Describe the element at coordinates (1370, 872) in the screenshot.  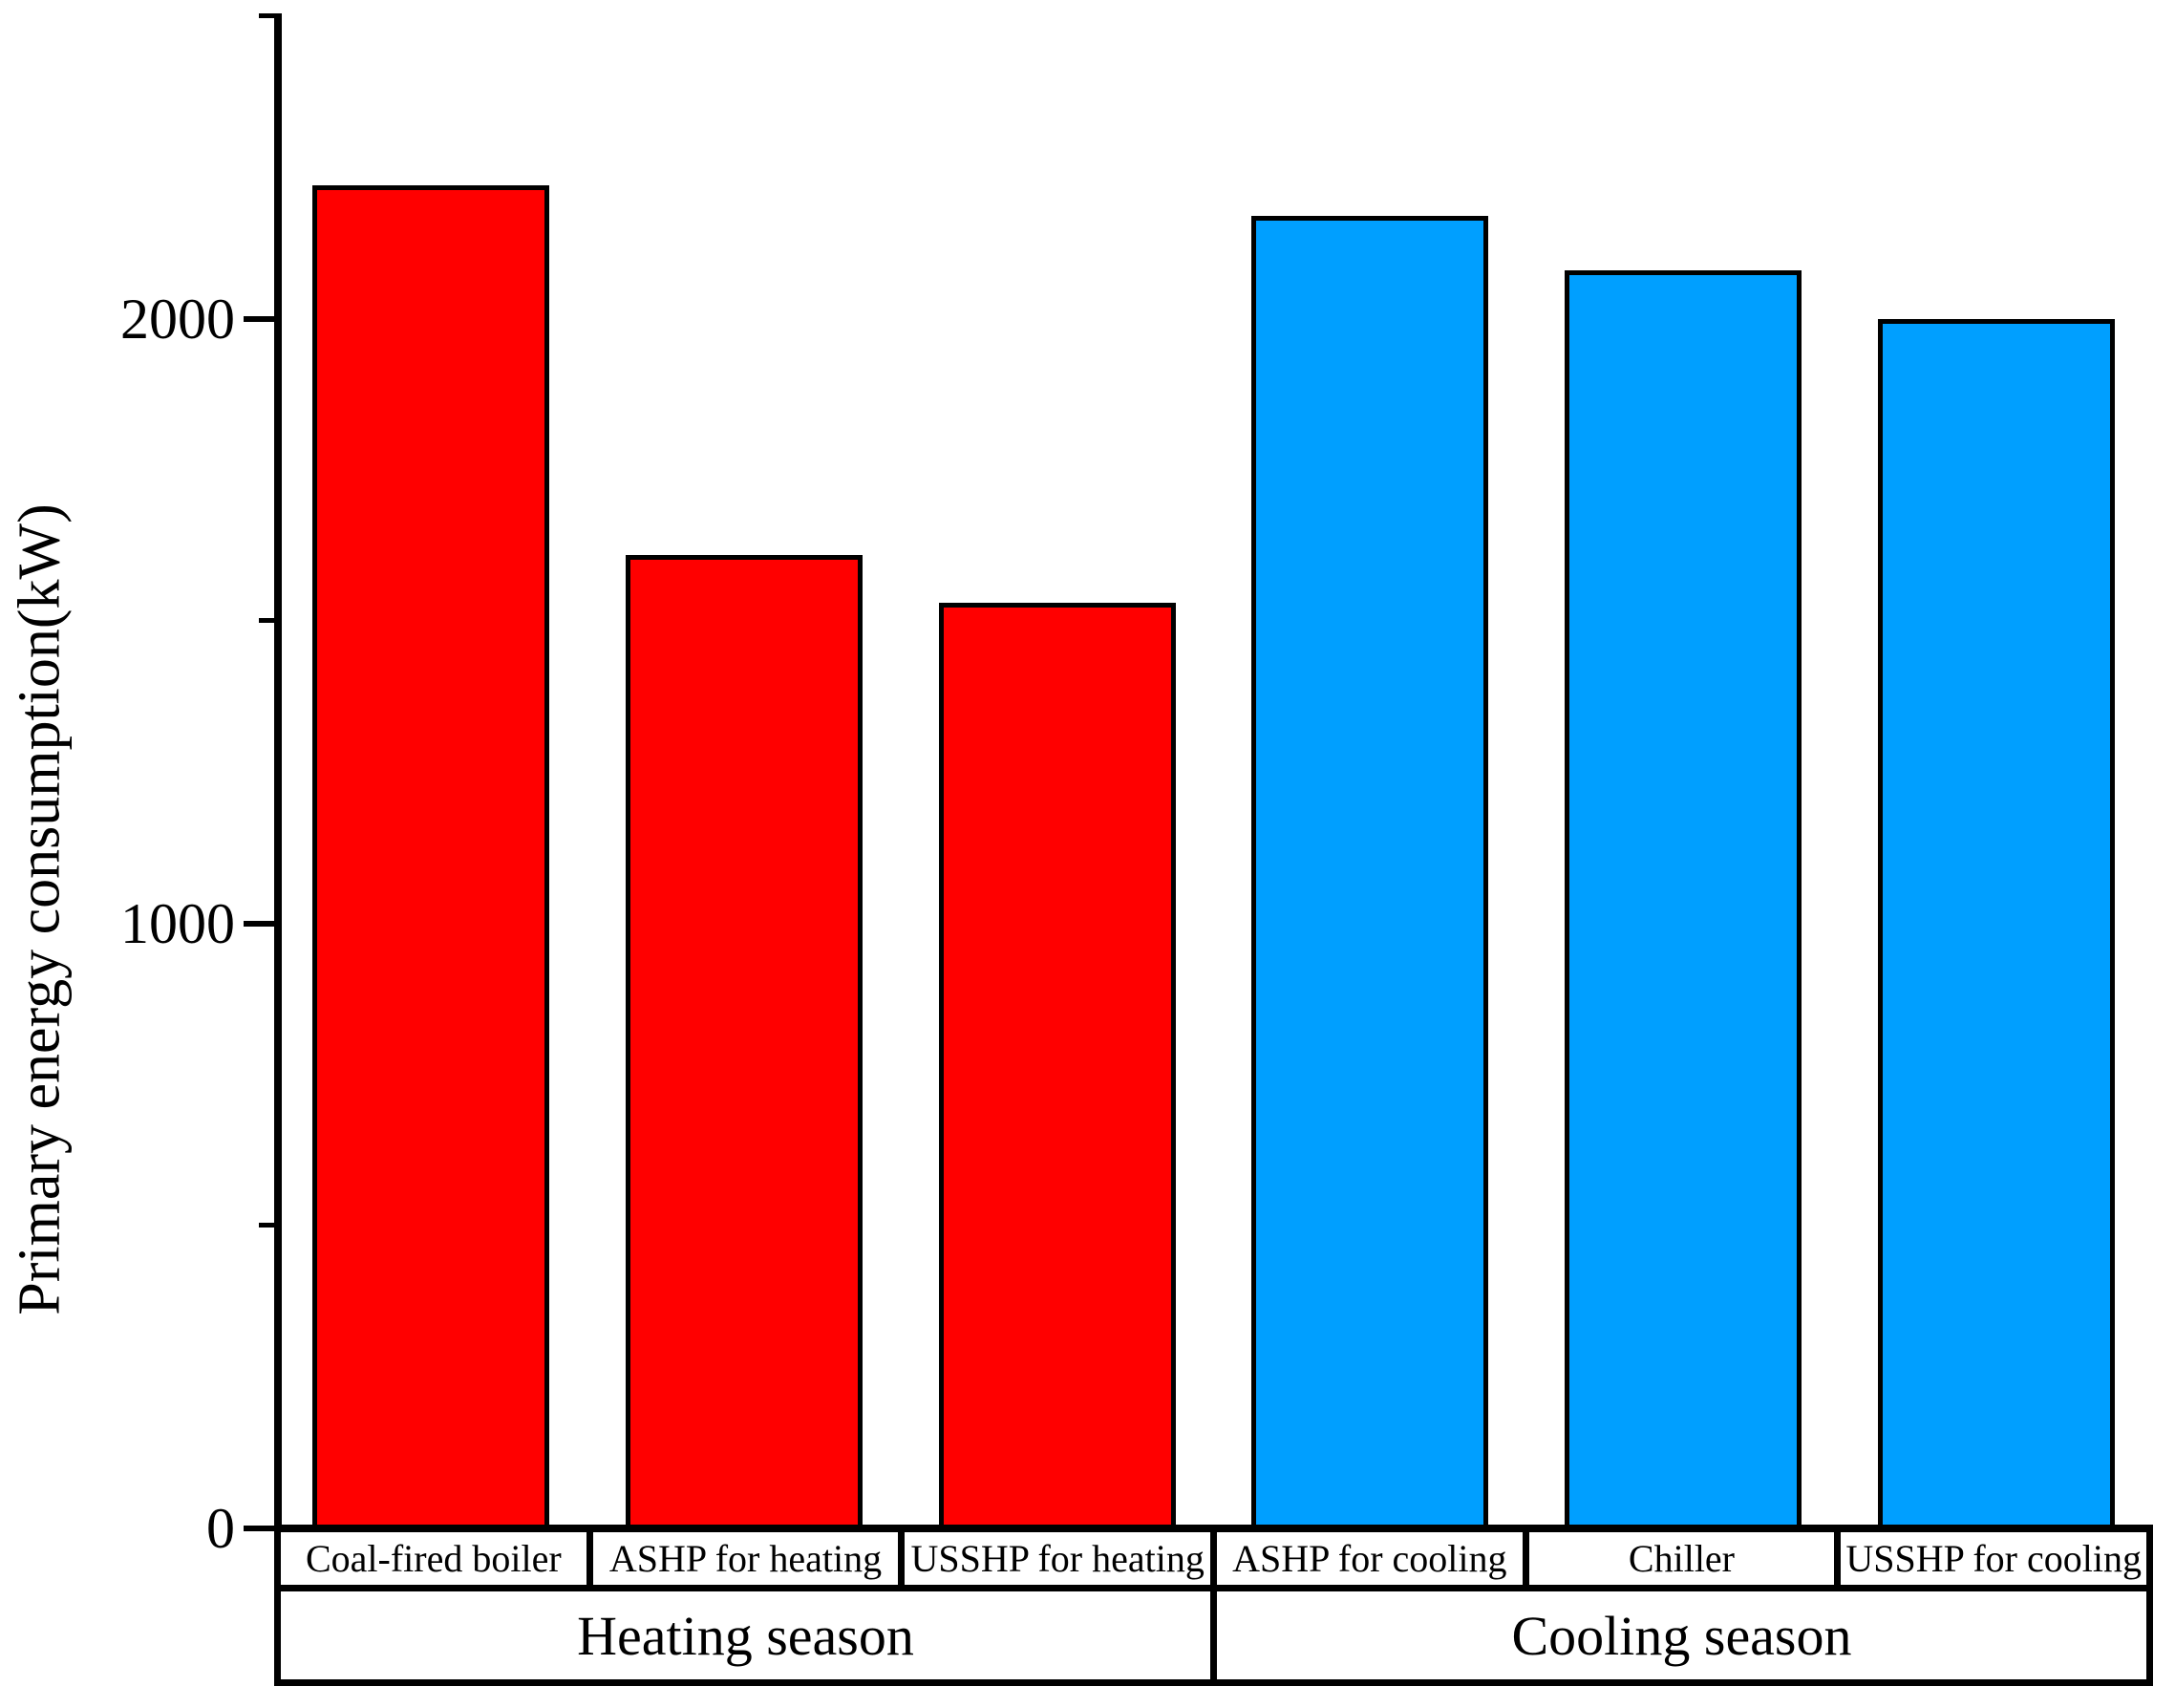
I see `bar-ashp-for-cooling` at that location.